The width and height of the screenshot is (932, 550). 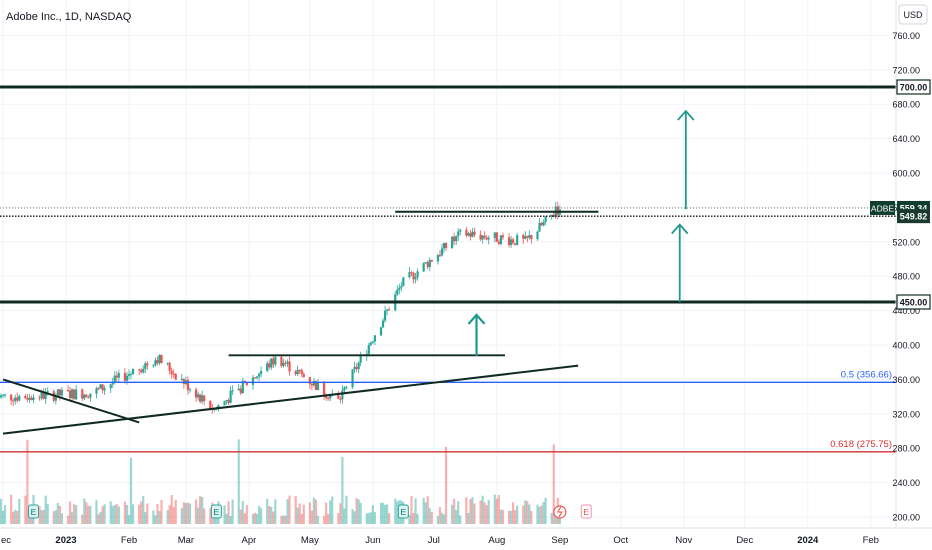 I want to click on ascending-trendline, so click(x=290, y=399).